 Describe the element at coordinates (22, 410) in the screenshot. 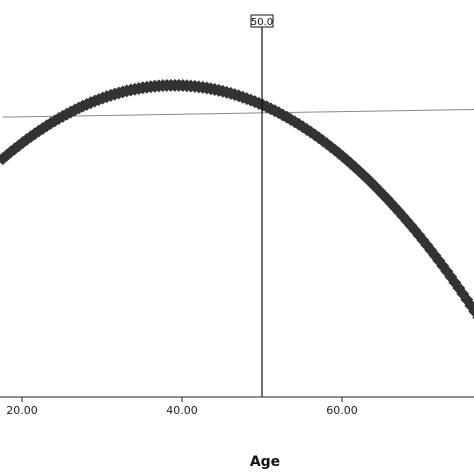

I see `x-tick-label: 20.00` at that location.